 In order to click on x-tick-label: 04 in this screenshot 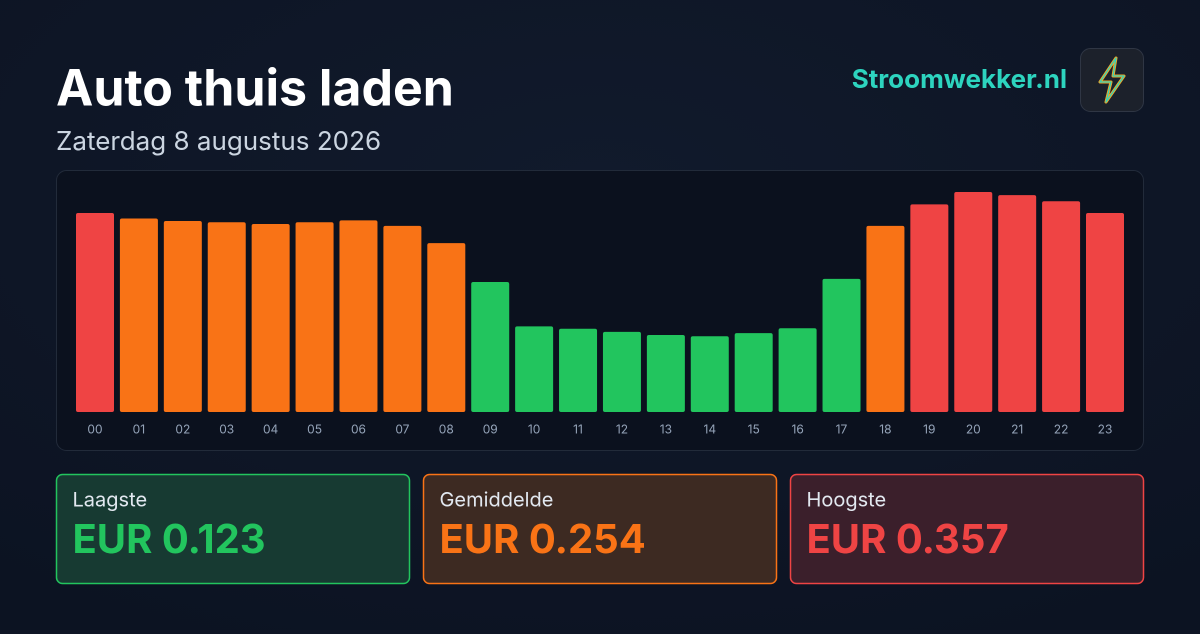, I will do `click(271, 428)`.